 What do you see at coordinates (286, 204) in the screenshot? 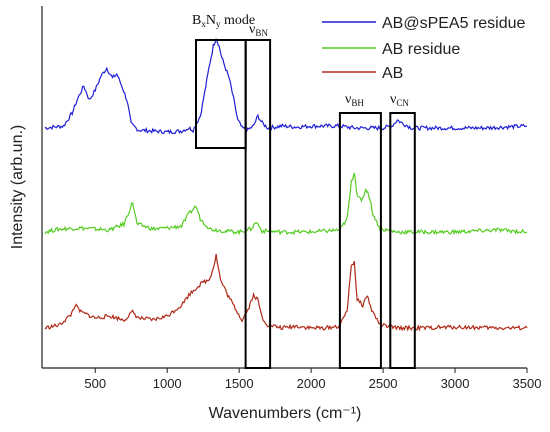
I see `series-line-ab-residue` at bounding box center [286, 204].